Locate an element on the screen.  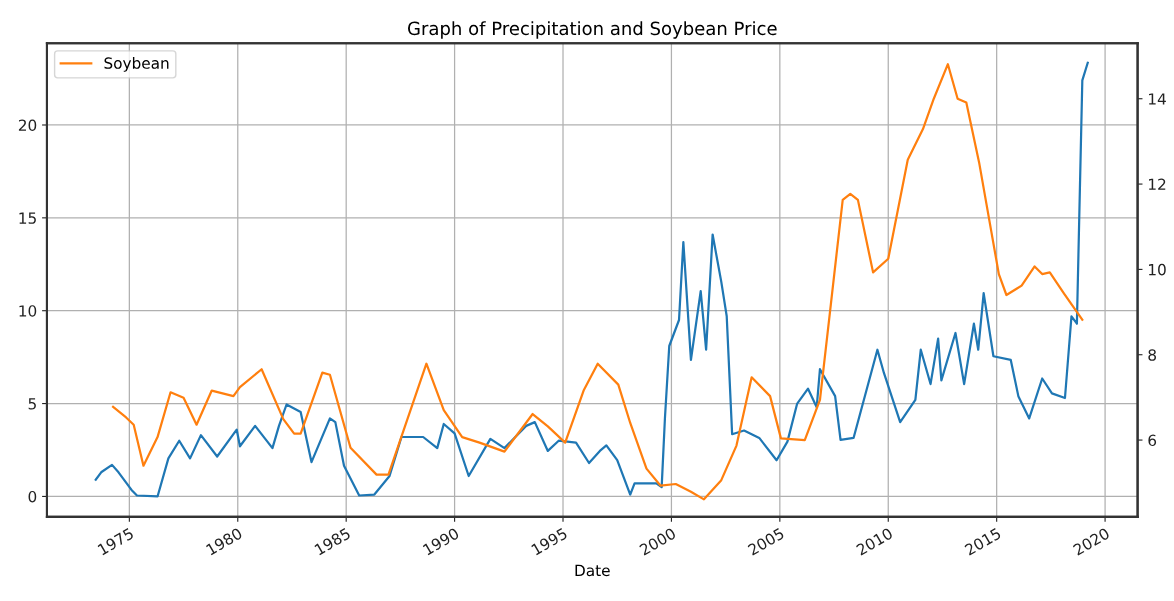
y-tick-label: 10 is located at coordinates (28, 311).